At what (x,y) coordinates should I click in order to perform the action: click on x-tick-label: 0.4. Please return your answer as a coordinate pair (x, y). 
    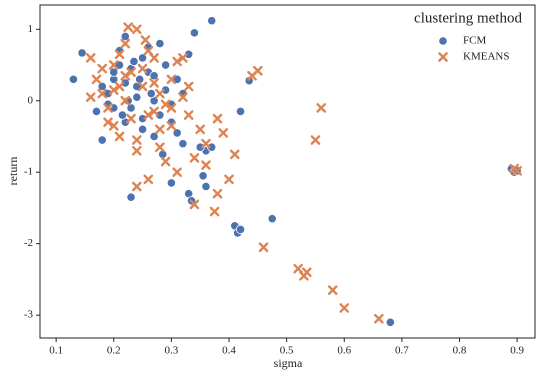
    Looking at the image, I should click on (229, 351).